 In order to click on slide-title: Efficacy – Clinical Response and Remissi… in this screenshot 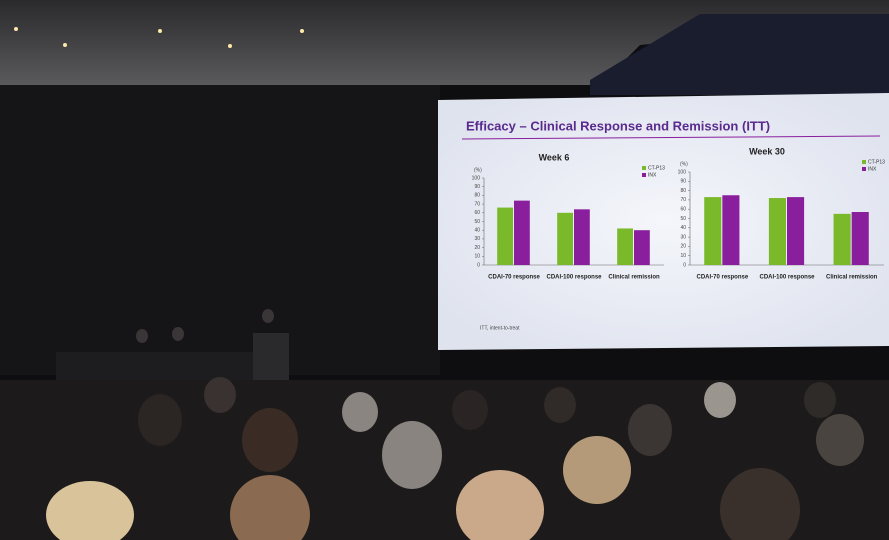, I will do `click(618, 125)`.